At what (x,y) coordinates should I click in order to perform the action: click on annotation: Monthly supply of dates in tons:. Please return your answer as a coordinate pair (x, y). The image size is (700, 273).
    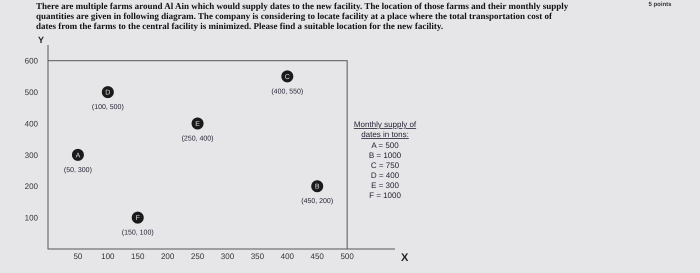
    Looking at the image, I should click on (385, 129).